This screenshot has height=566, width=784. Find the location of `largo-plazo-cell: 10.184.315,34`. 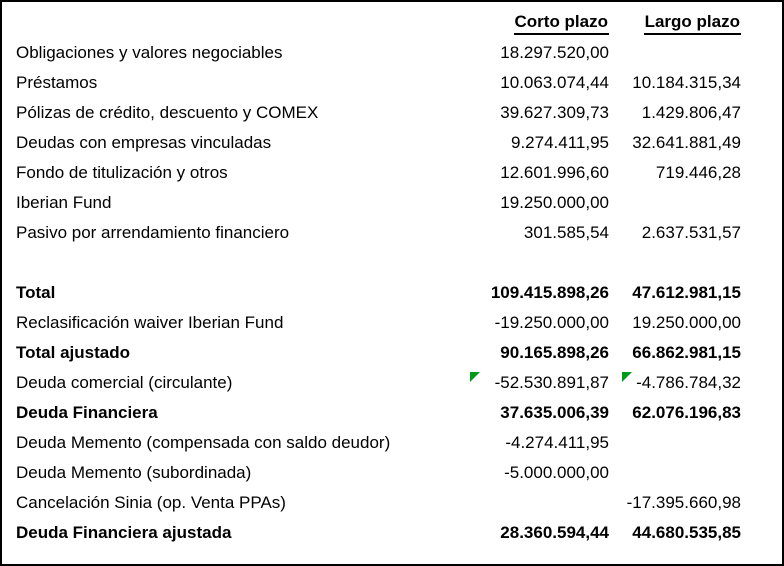

largo-plazo-cell: 10.184.315,34 is located at coordinates (678, 83).